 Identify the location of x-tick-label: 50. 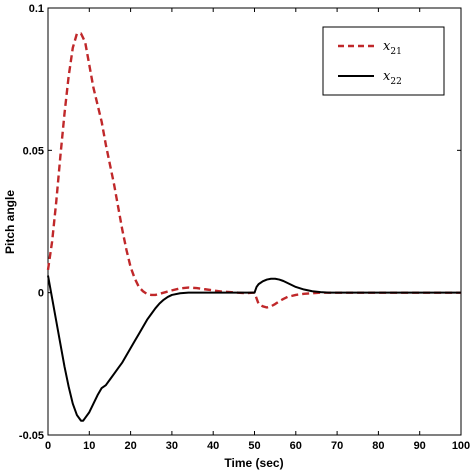
(254, 446).